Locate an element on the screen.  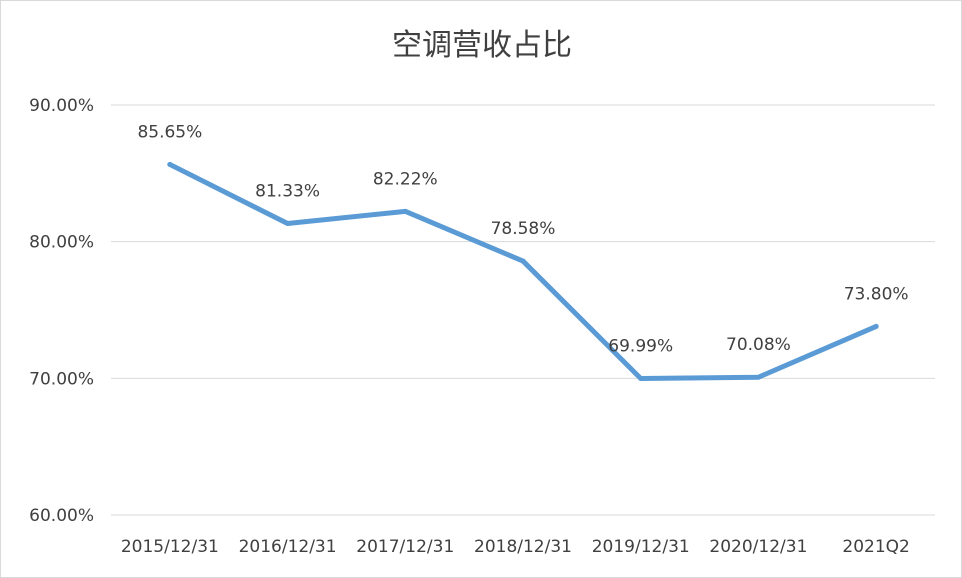
y-tick-label: 60.00% is located at coordinates (61, 516).